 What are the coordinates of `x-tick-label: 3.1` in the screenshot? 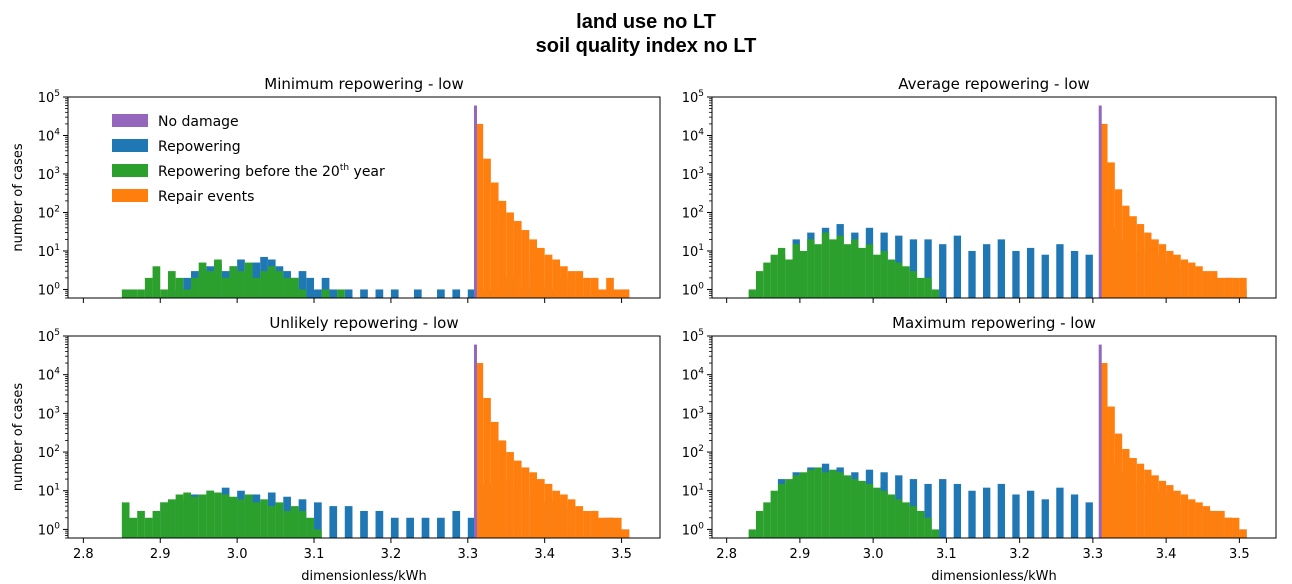 It's located at (946, 554).